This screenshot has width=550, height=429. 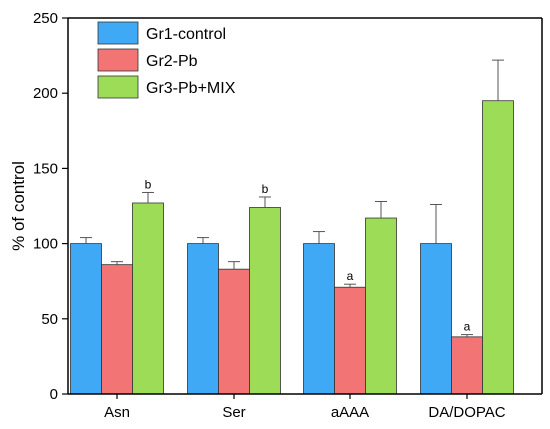 What do you see at coordinates (234, 331) in the screenshot?
I see `bar-gr2-pb-ser` at bounding box center [234, 331].